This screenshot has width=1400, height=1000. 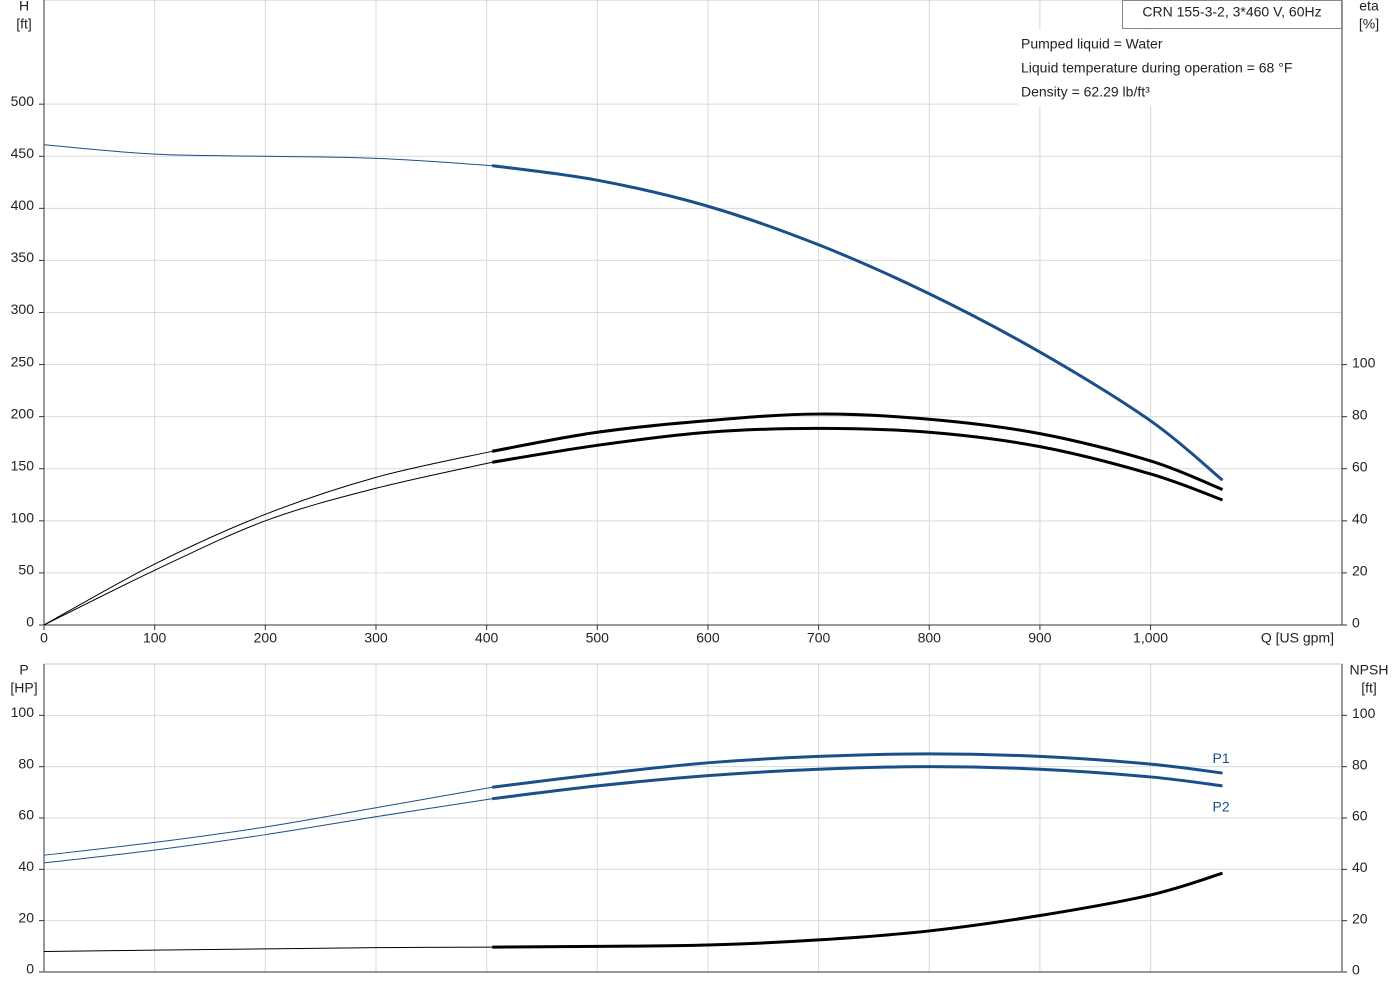 I want to click on x-tick-label: 800, so click(x=930, y=638).